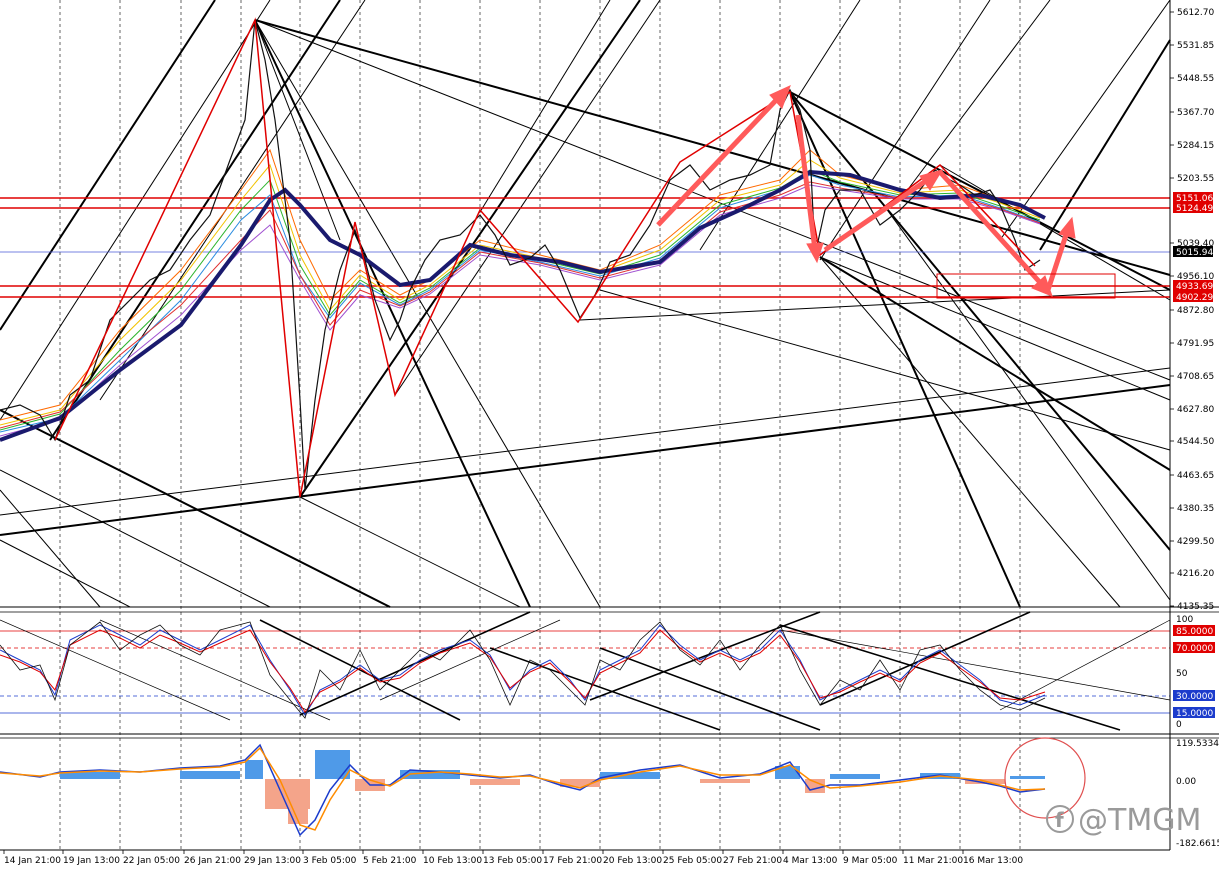  What do you see at coordinates (330, 861) in the screenshot?
I see `time-tick-label: 3 Feb 05:00` at bounding box center [330, 861].